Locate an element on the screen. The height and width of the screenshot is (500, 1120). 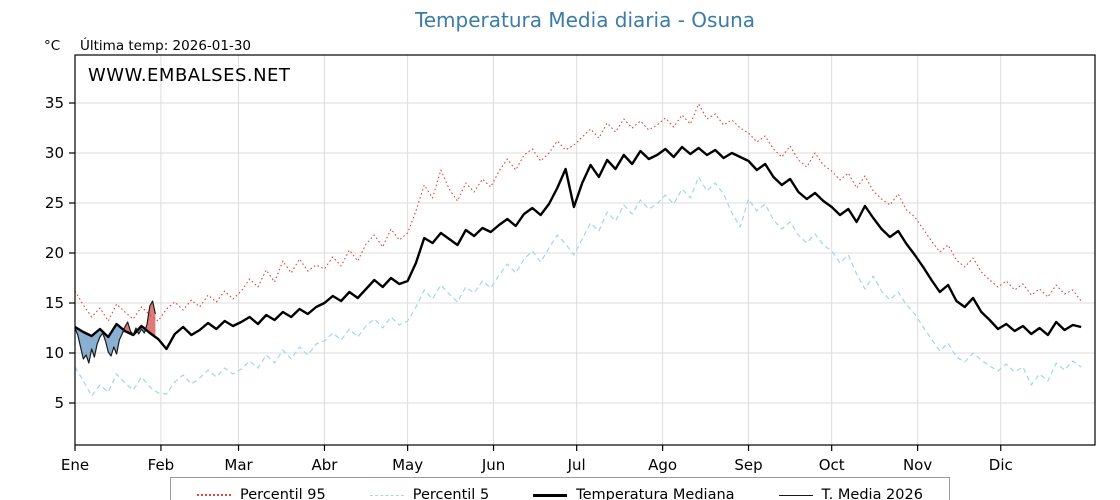
svg-text: Feb is located at coordinates (161, 465).